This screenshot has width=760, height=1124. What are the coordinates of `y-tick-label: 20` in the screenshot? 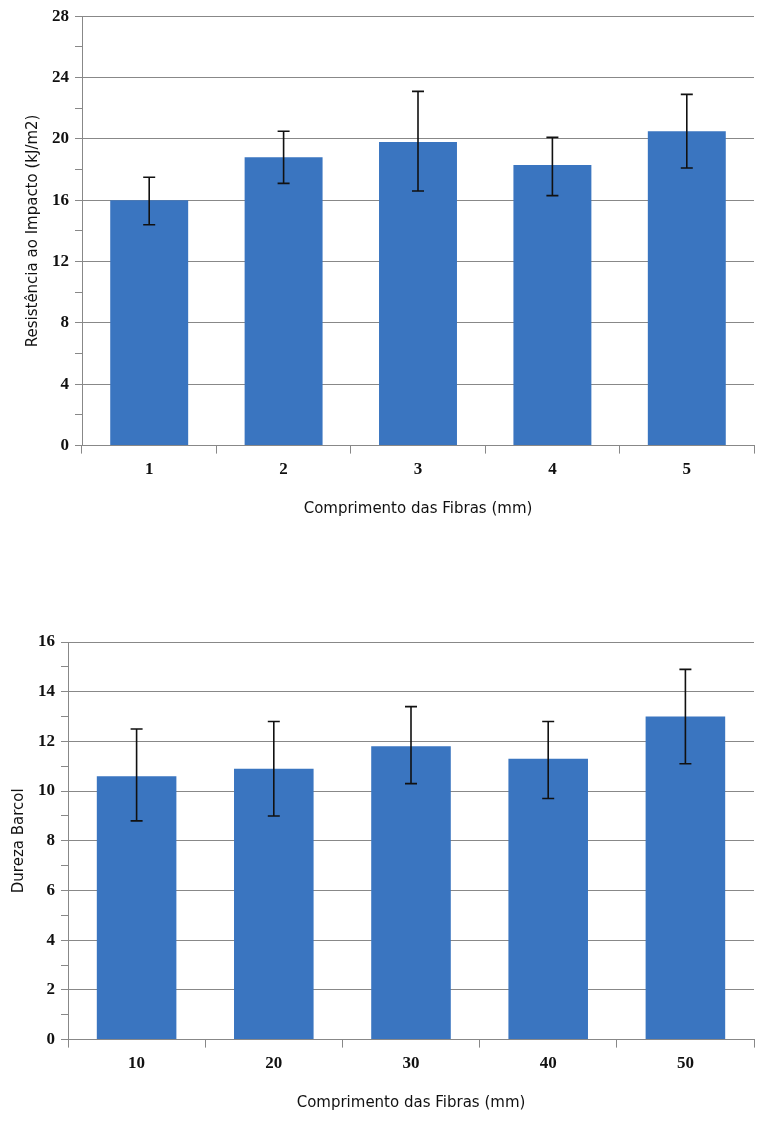 It's located at (60, 138).